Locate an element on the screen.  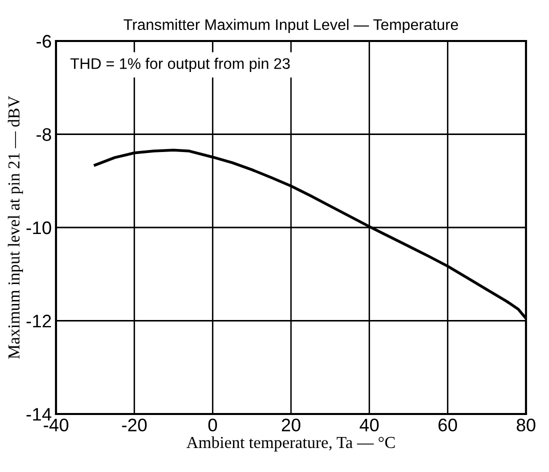
annotation: THD = 1% for output from pin 23 is located at coordinates (180, 65).